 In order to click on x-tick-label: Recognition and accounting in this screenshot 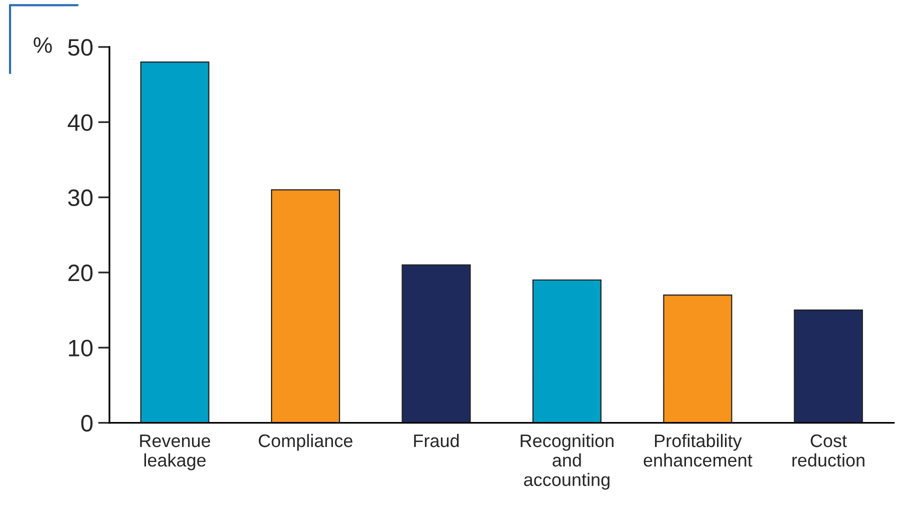, I will do `click(567, 462)`.